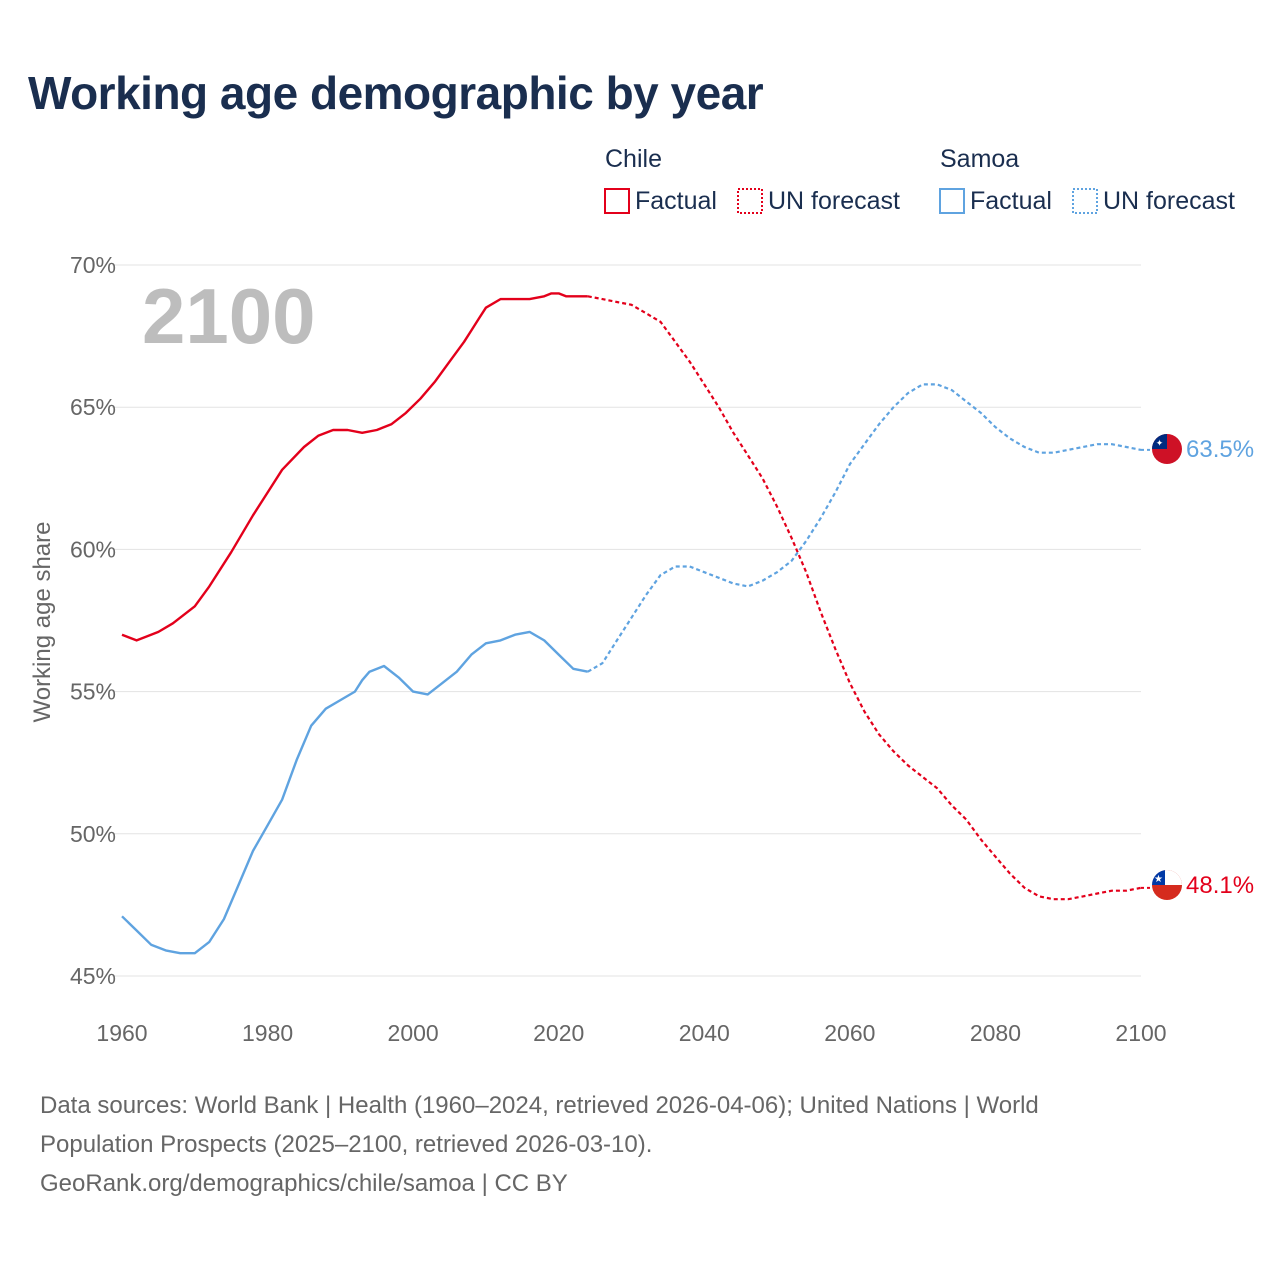 The width and height of the screenshot is (1280, 1280). I want to click on legend-label-samoa-factual: Factual, so click(1011, 201).